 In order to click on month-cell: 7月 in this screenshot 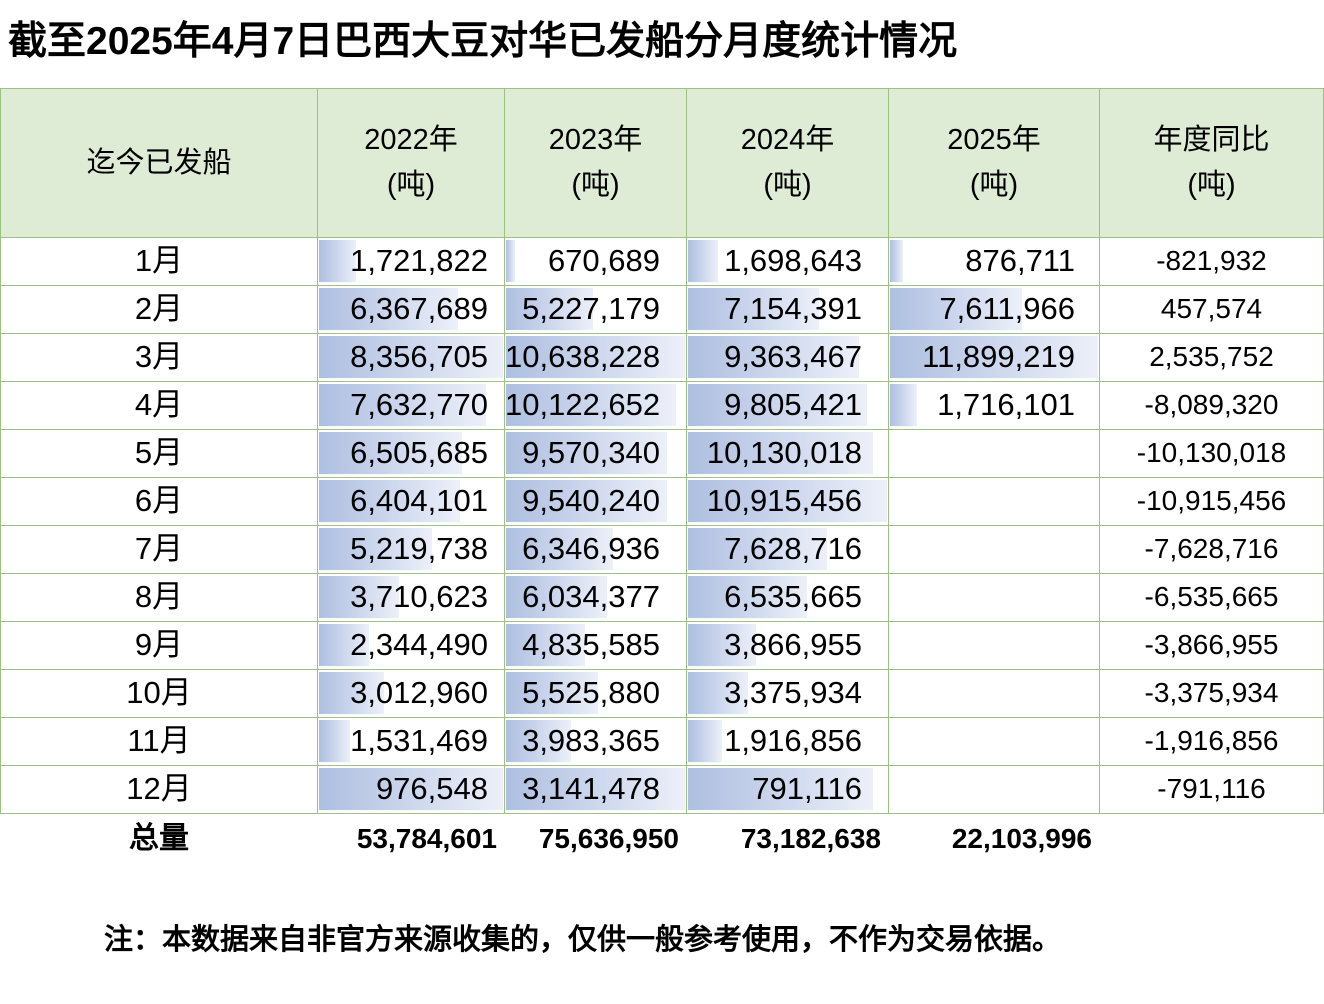, I will do `click(159, 550)`.